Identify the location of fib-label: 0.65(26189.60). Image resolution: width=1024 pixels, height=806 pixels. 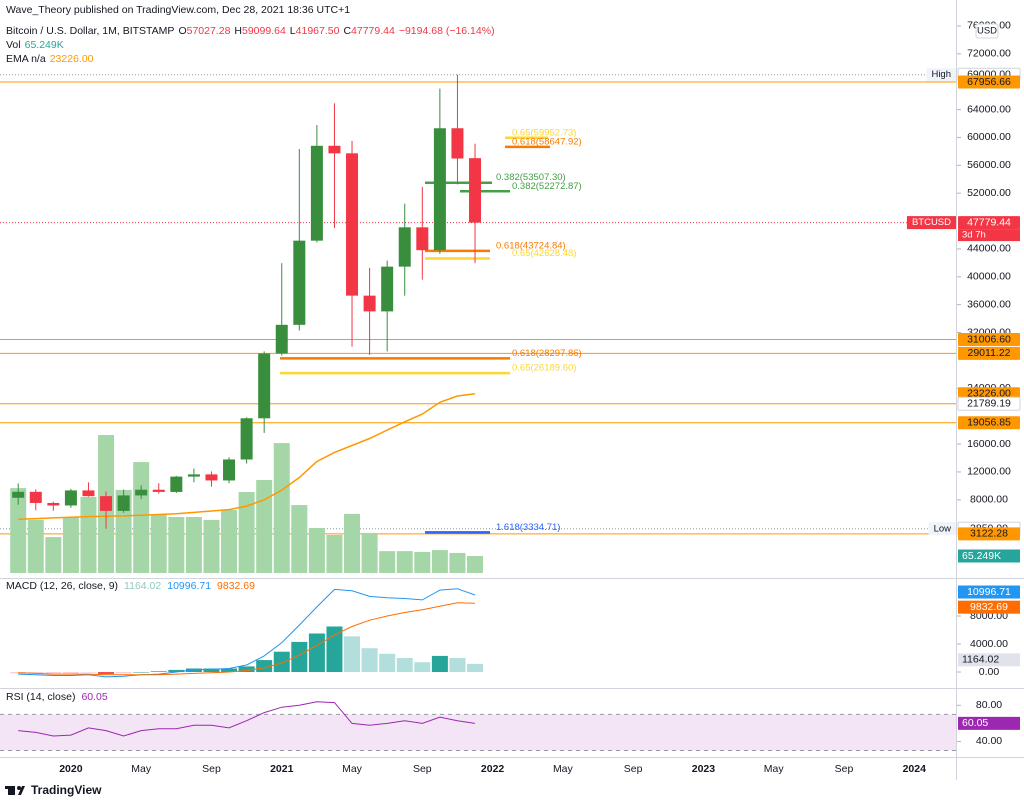
(544, 368).